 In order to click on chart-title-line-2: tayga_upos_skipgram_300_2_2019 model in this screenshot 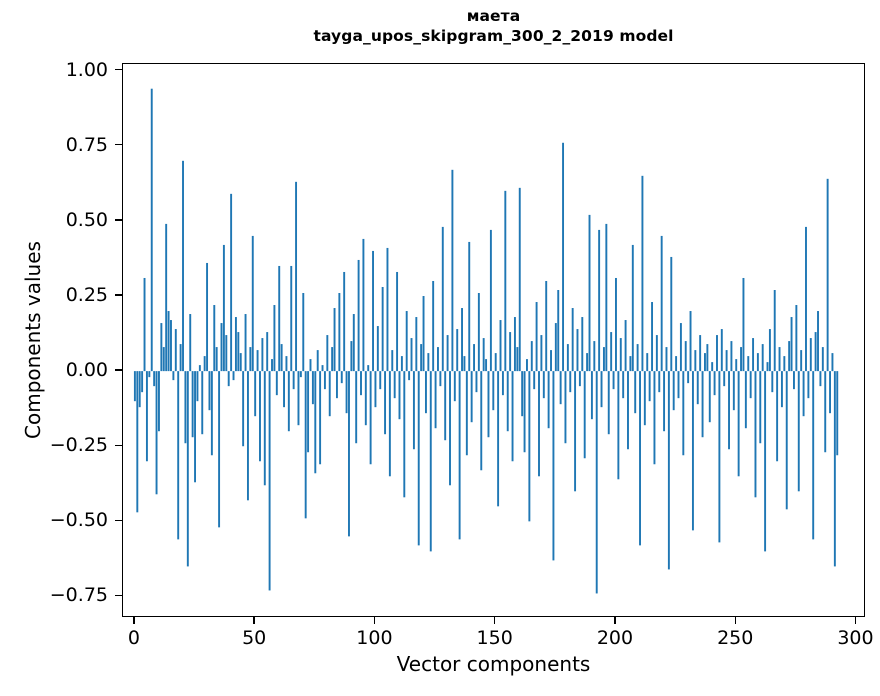, I will do `click(493, 36)`.